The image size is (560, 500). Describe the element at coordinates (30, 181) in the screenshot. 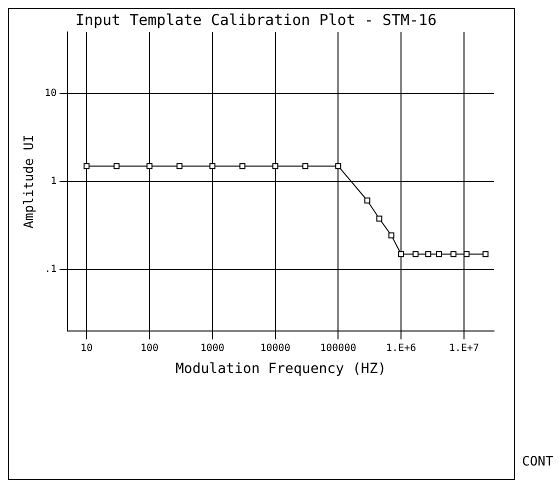

I see `y-axis-title: Amplitude UI` at that location.